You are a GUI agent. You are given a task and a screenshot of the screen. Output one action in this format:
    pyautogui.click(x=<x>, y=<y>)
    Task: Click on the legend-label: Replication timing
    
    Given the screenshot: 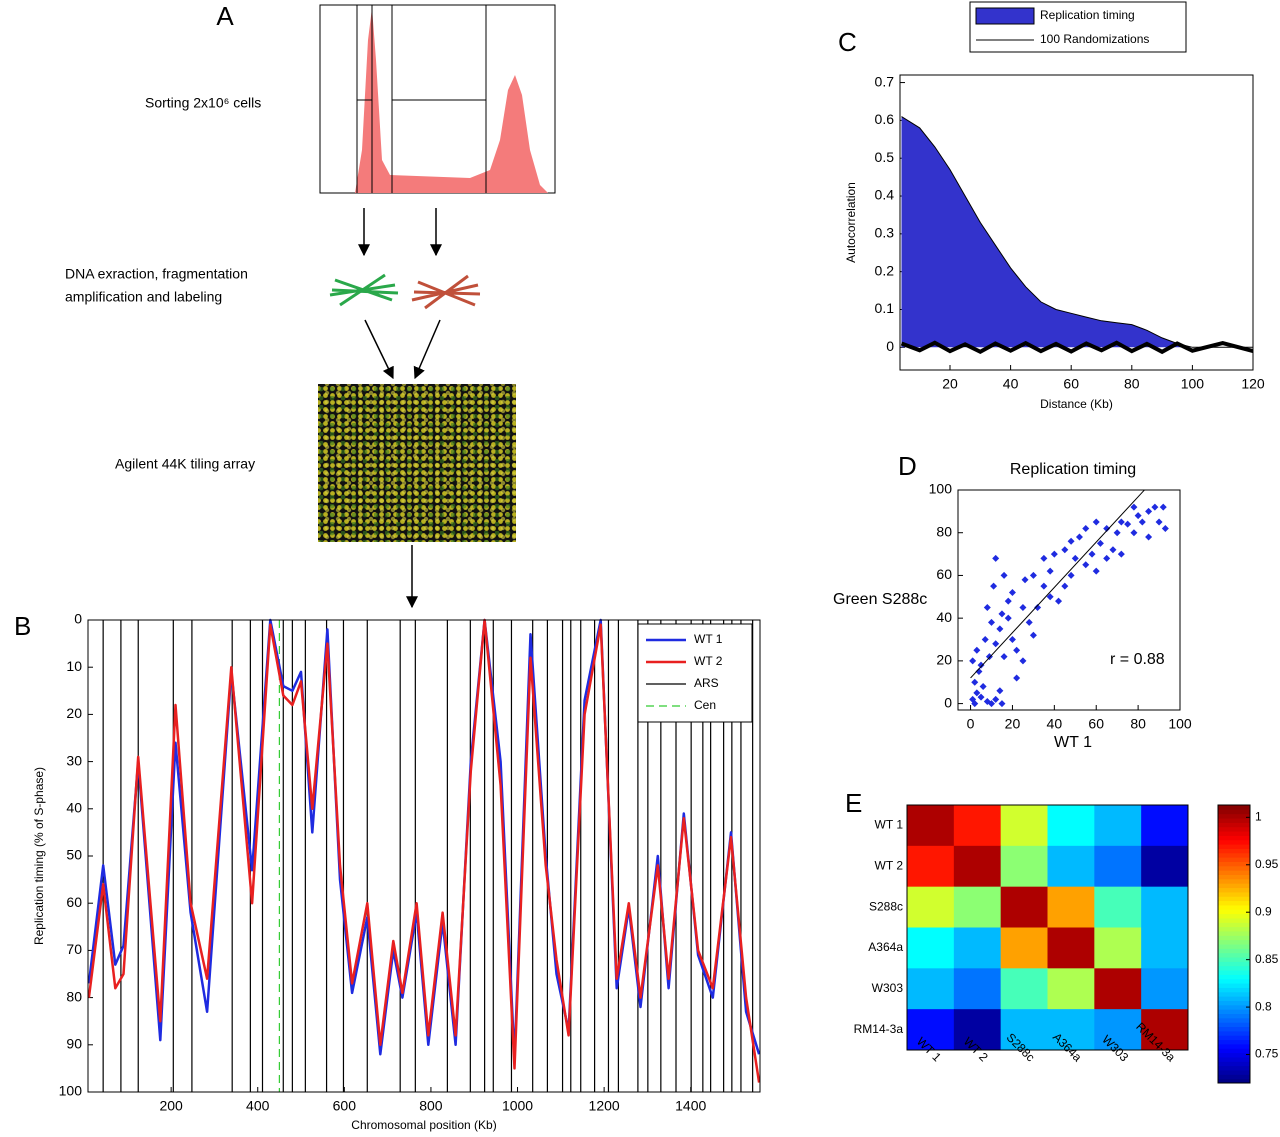 What is the action you would take?
    pyautogui.click(x=1087, y=15)
    